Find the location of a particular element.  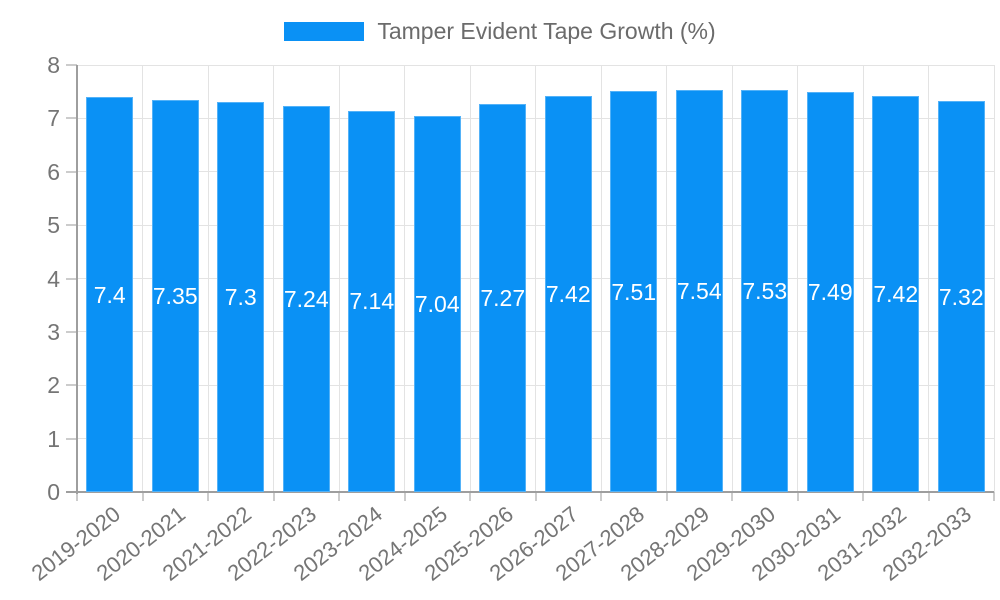

bar-value-label: 7.35 is located at coordinates (175, 295).